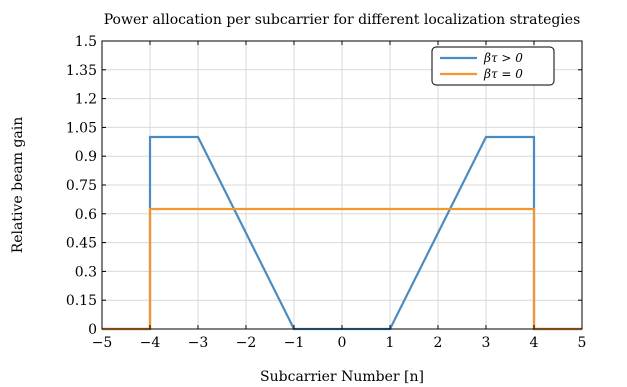  Describe the element at coordinates (390, 343) in the screenshot. I see `x-tick-label: 1` at that location.